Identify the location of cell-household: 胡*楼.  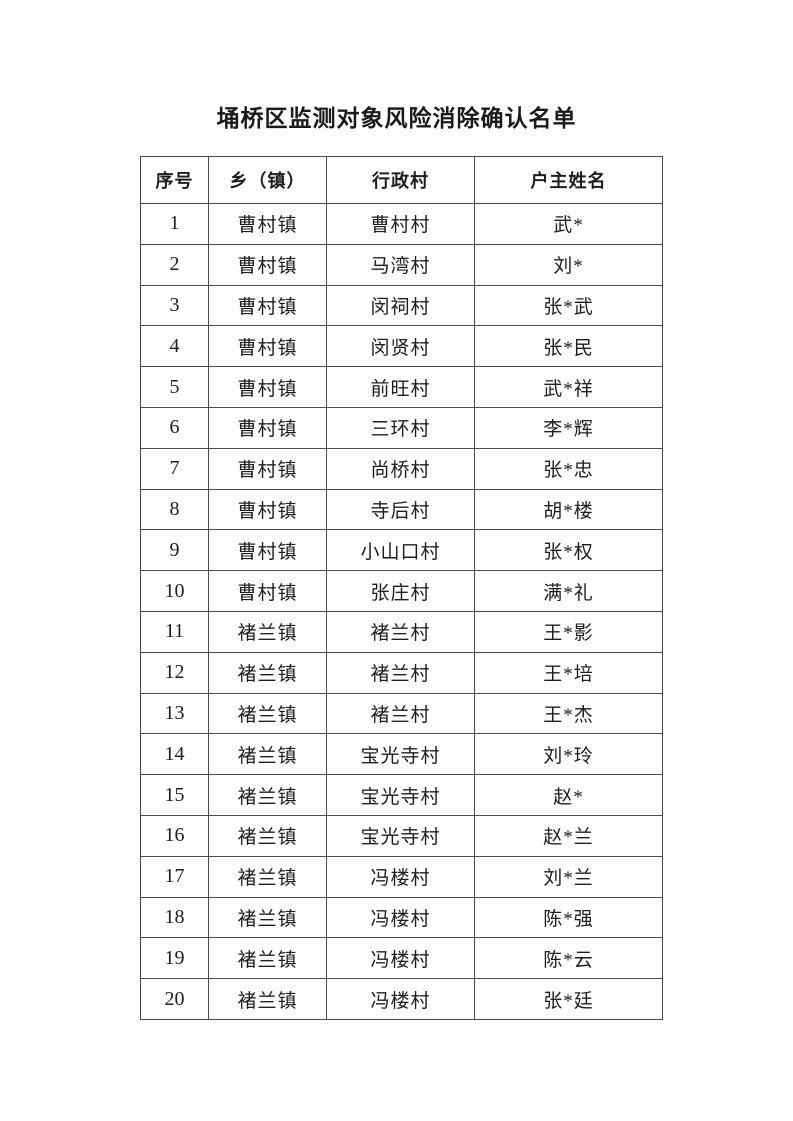
(568, 509).